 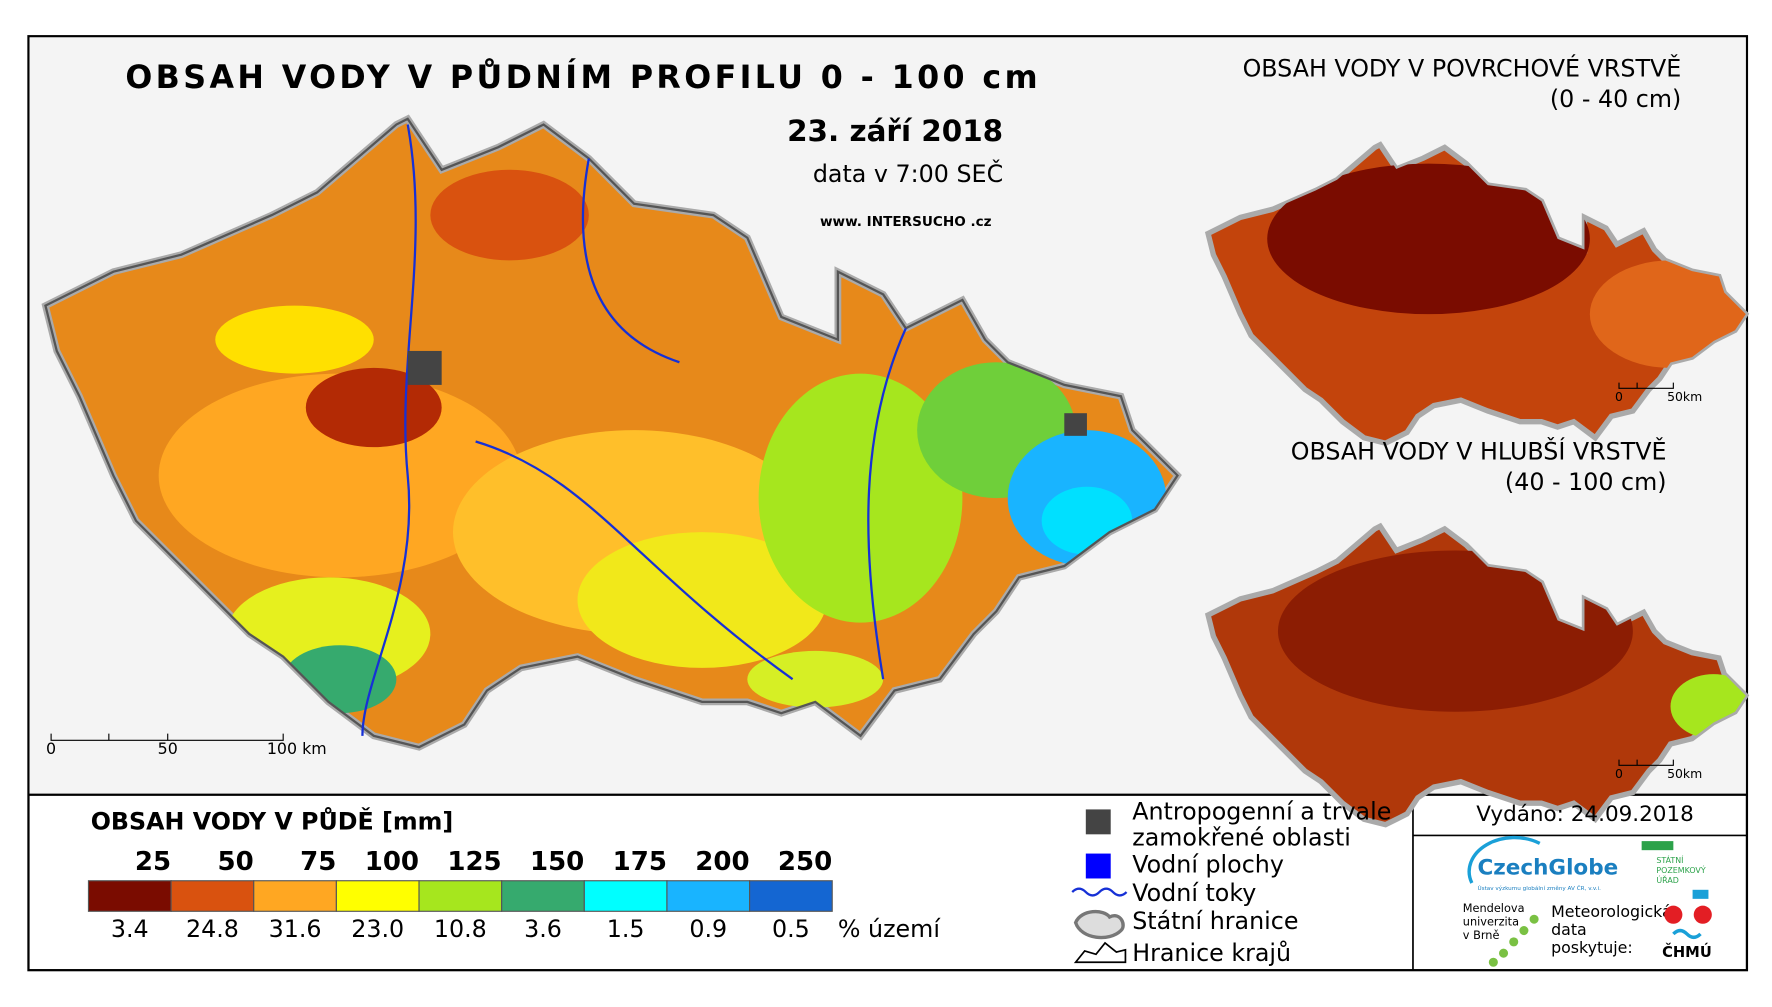 I want to click on legend-percent: 23.0, so click(x=377, y=929).